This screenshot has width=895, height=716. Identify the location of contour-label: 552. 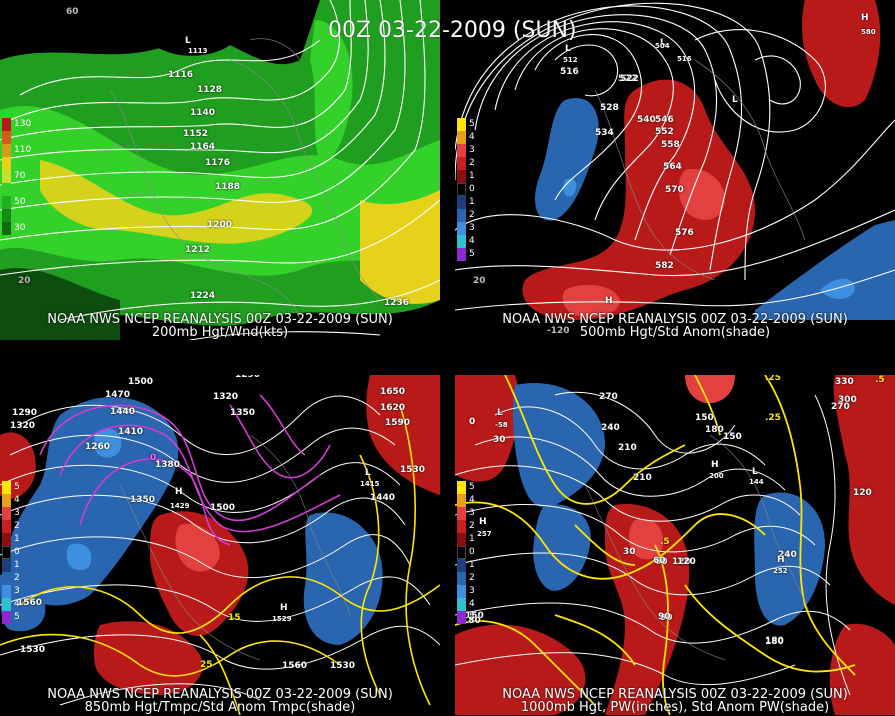
(664, 132).